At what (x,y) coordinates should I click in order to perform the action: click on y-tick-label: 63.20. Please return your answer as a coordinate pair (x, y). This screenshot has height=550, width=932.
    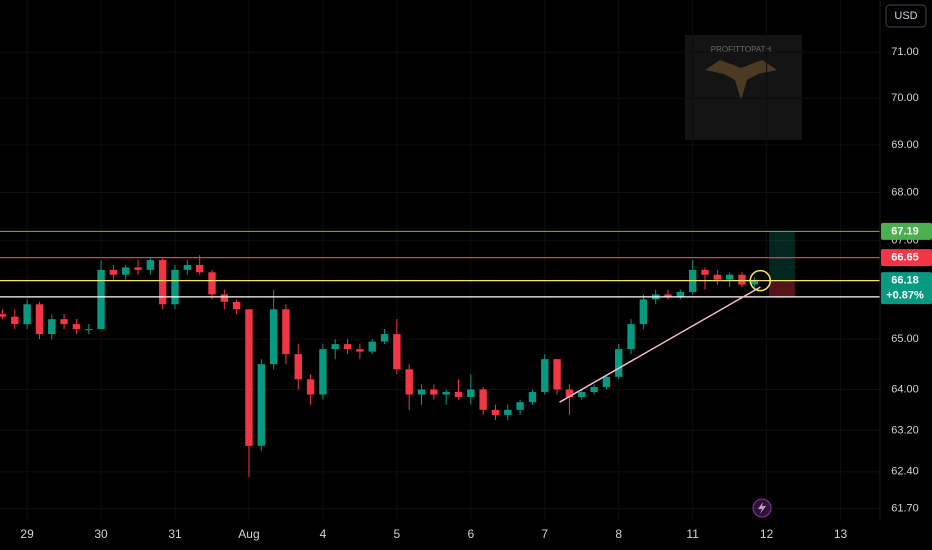
    Looking at the image, I should click on (905, 430).